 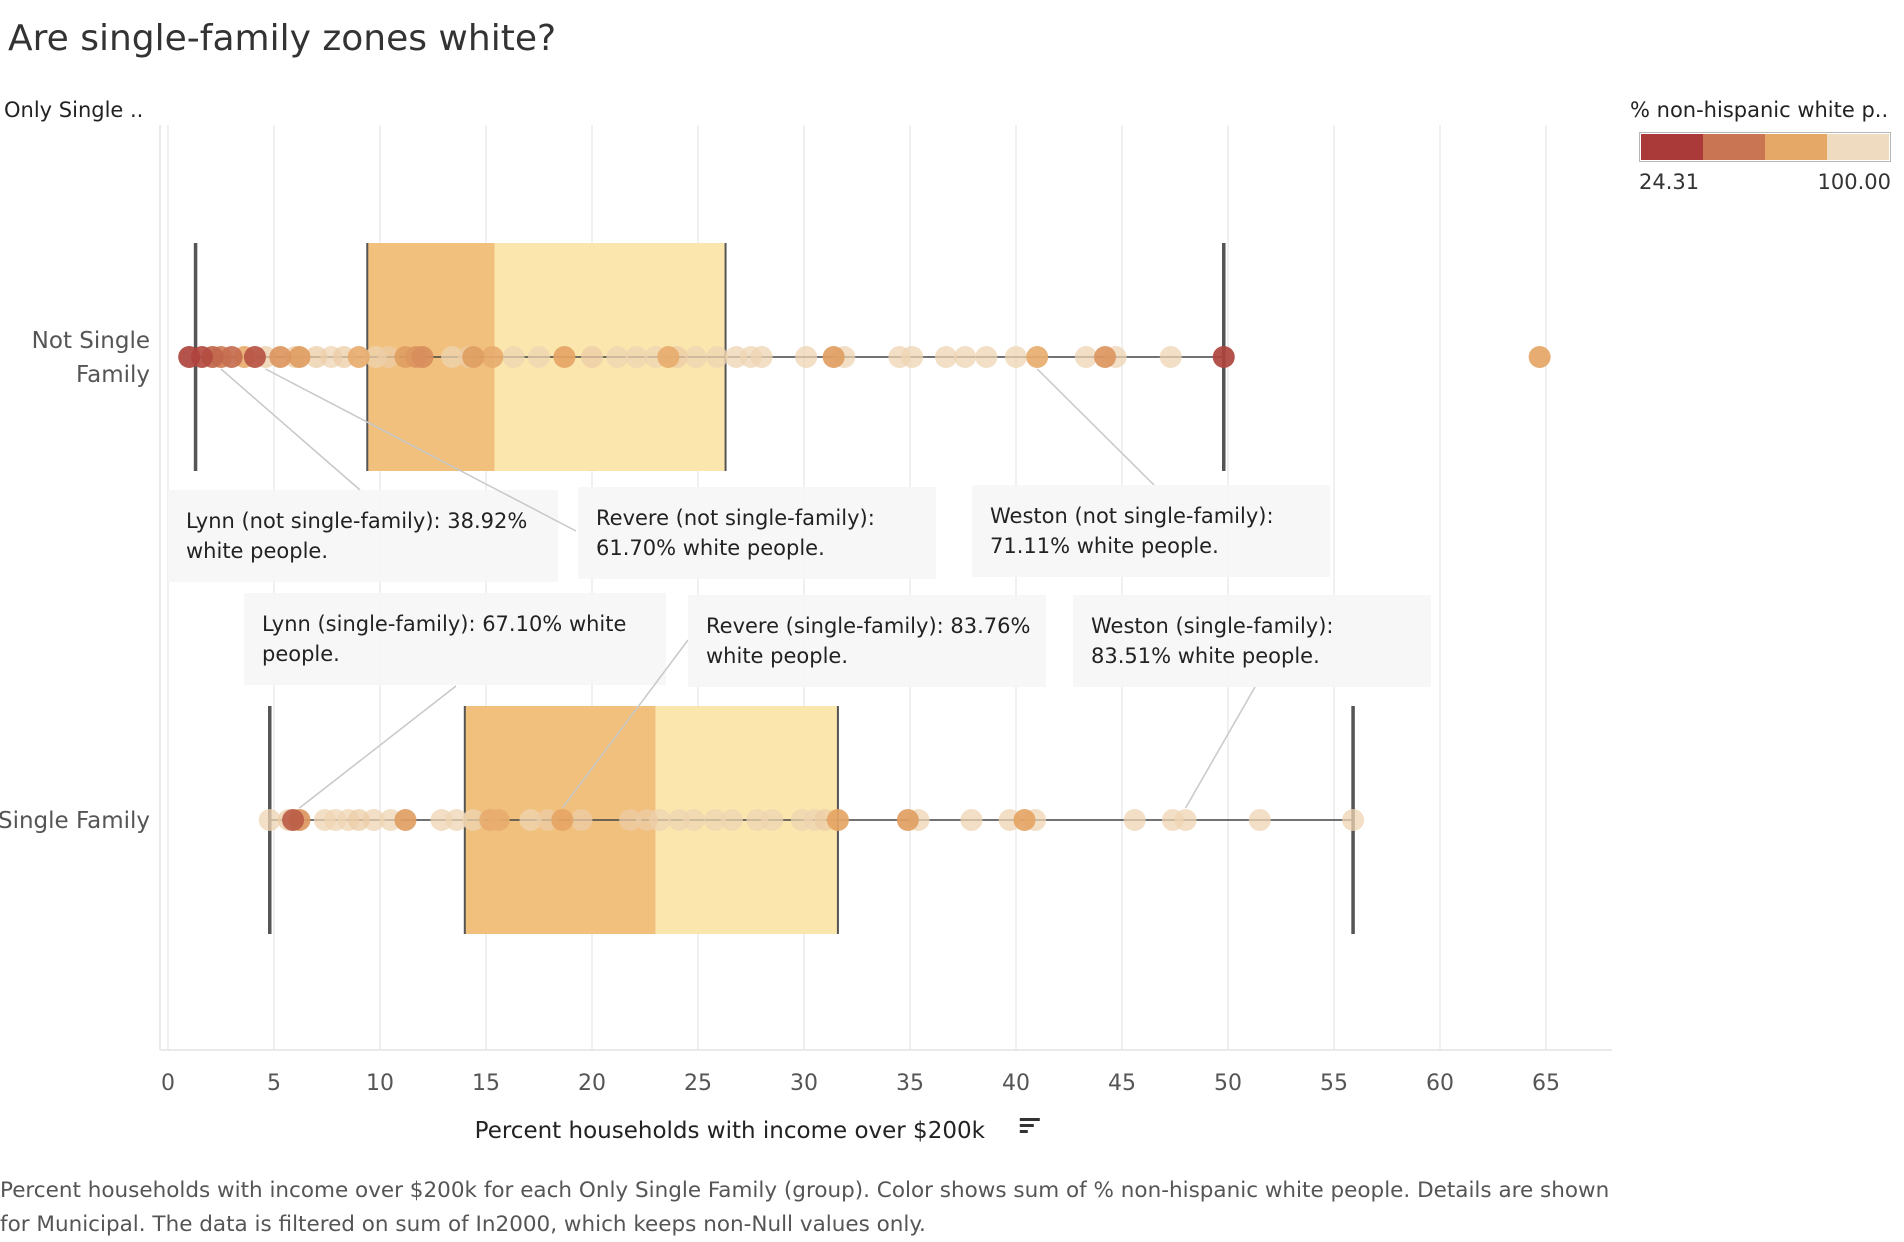 I want to click on x-tick-labels: 0 5 10 15 20 25 30 35 40 45 50 55 60 65, so click(x=860, y=1083).